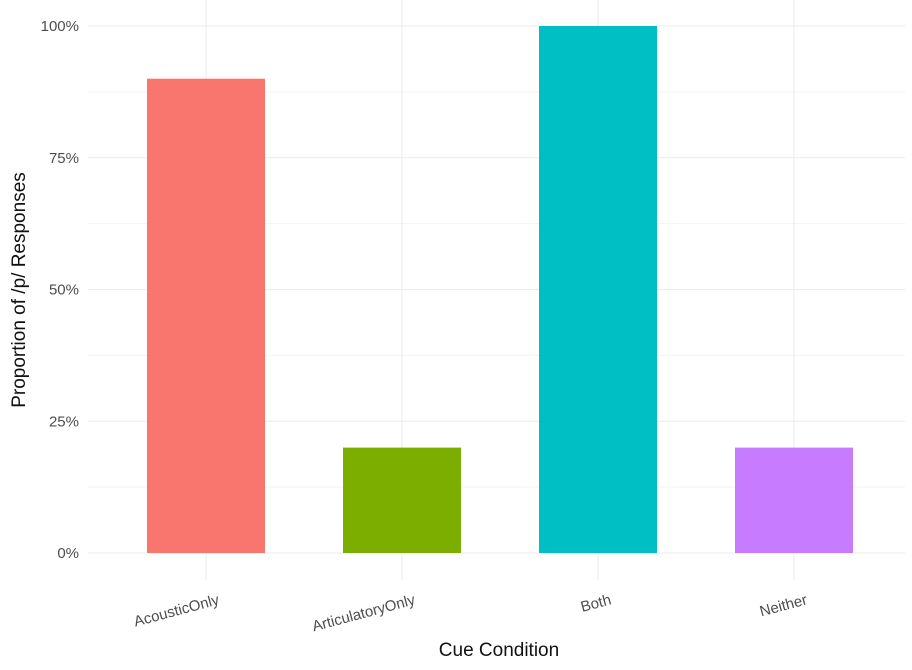 Image resolution: width=912 pixels, height=670 pixels. I want to click on y-tick-label: 0%, so click(68, 553).